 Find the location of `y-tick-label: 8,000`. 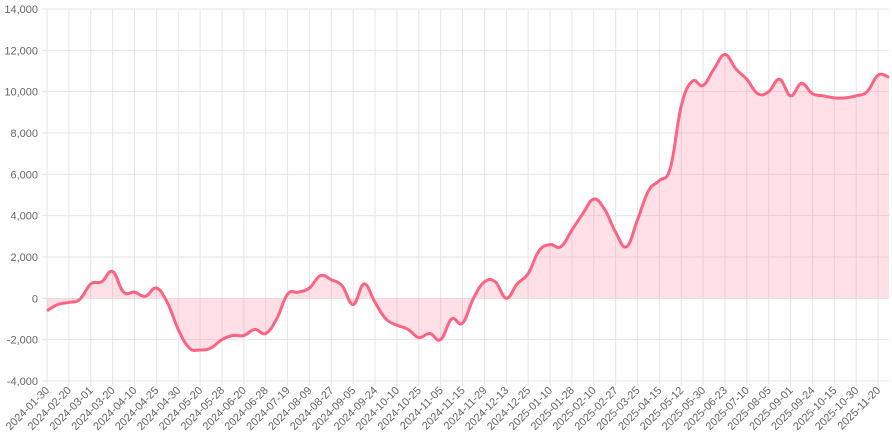

y-tick-label: 8,000 is located at coordinates (24, 134).